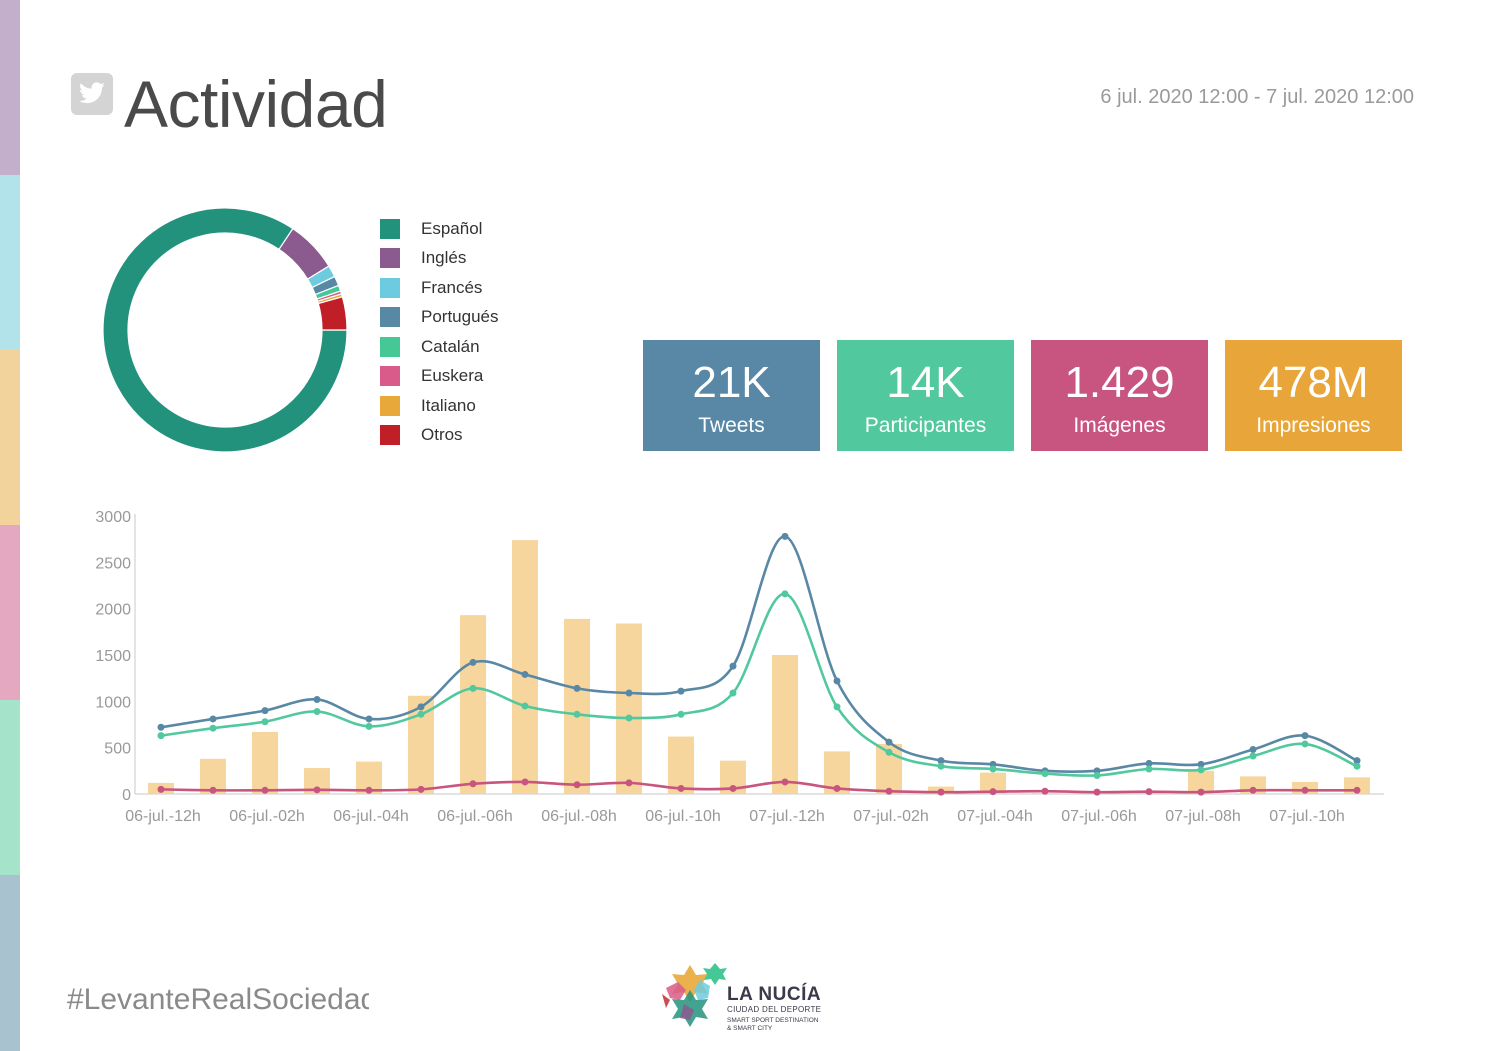  I want to click on kpi-impresiones: 478M Impresiones, so click(1313, 395).